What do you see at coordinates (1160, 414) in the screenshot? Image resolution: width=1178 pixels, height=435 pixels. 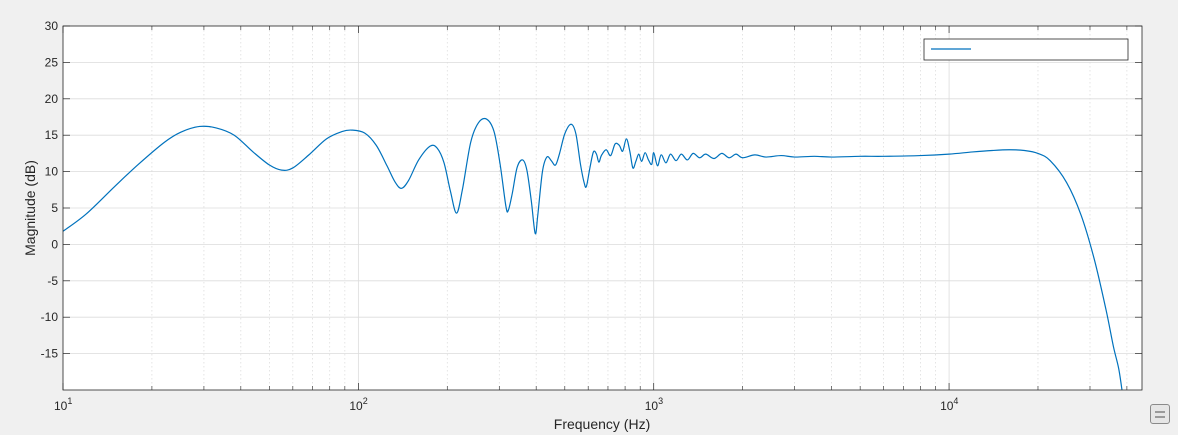 I see `restore-view-button` at bounding box center [1160, 414].